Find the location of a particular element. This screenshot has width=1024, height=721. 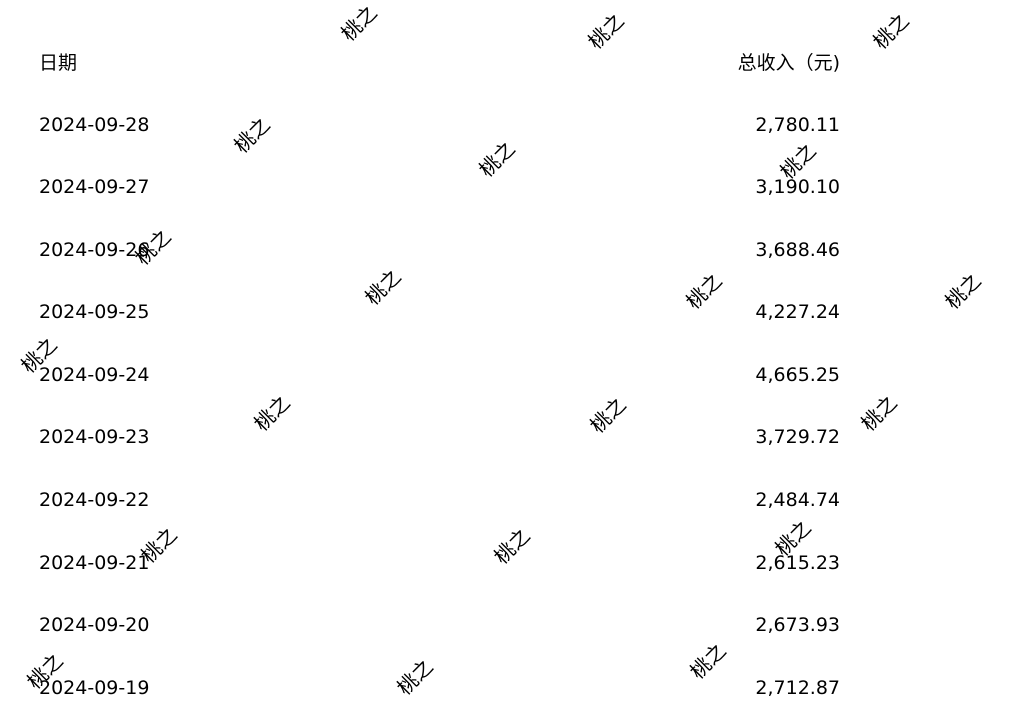

table-row: 2024-09-27 3,190.10 is located at coordinates (512, 187).